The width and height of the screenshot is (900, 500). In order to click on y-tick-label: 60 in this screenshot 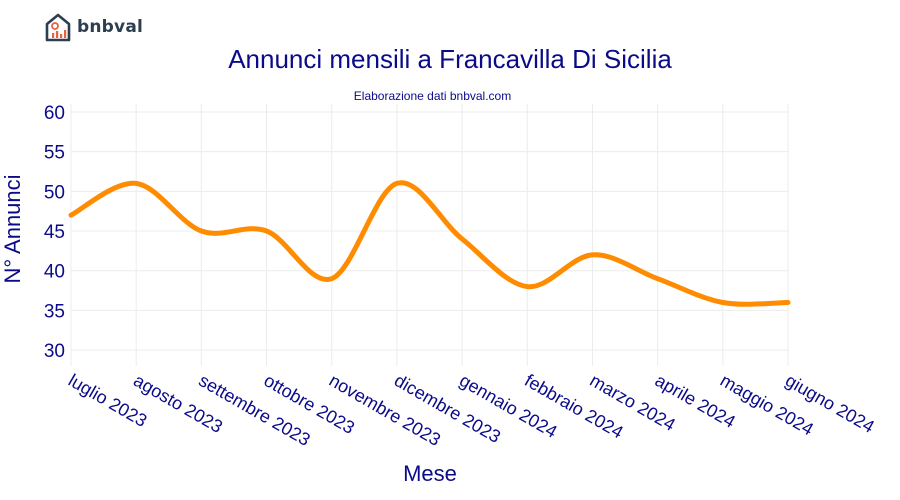, I will do `click(54, 113)`.